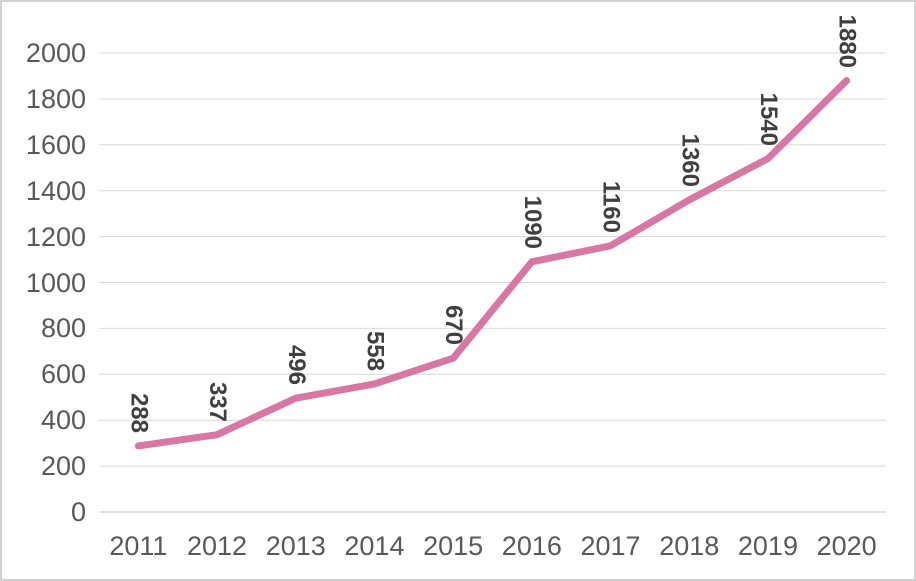 Image resolution: width=916 pixels, height=581 pixels. Describe the element at coordinates (63, 328) in the screenshot. I see `y-axis-label: 800` at that location.